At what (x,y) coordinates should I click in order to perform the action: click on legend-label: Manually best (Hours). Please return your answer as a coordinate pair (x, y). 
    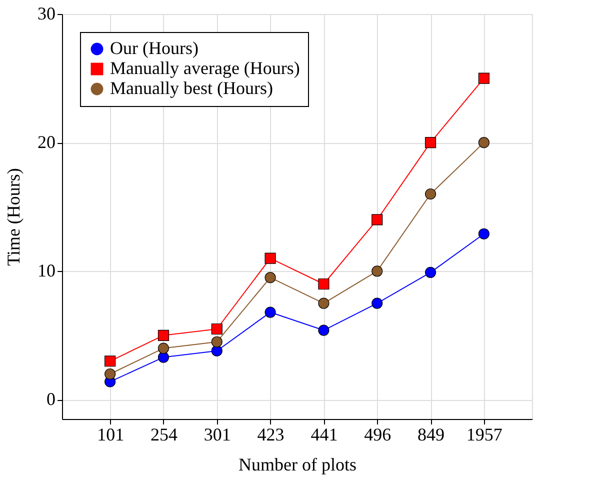
    Looking at the image, I should click on (191, 88).